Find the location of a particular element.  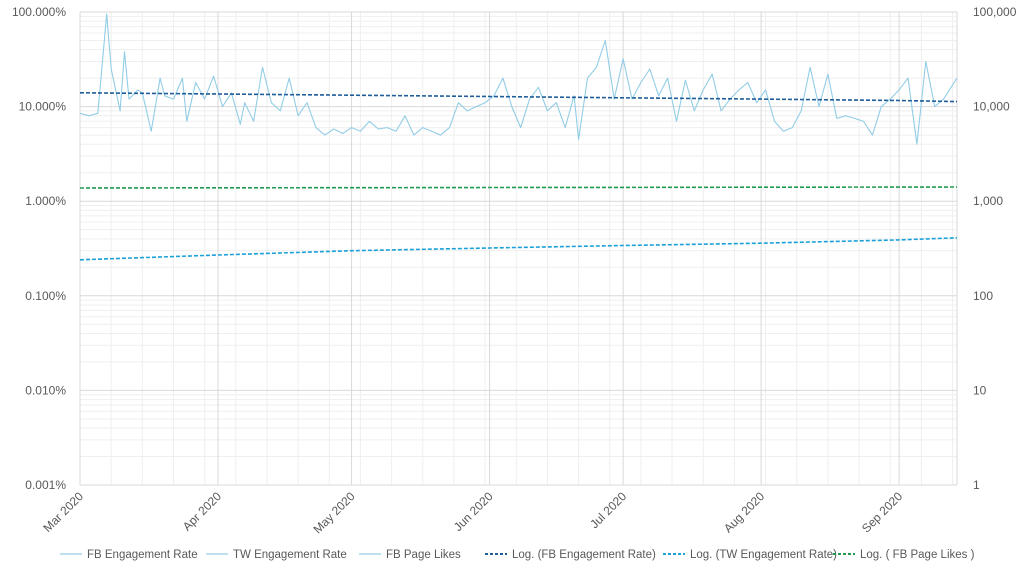

right-tick-label: 10 is located at coordinates (980, 390).